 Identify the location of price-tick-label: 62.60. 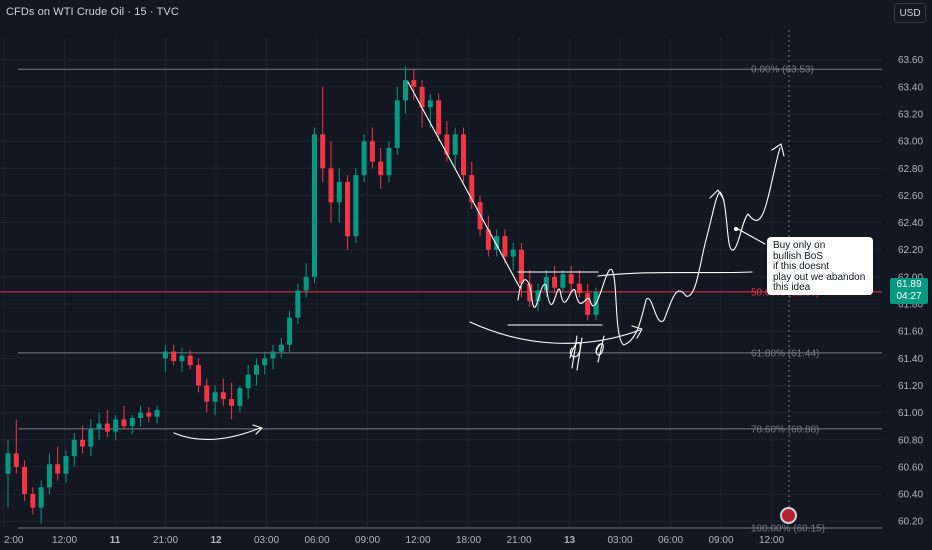
(910, 196).